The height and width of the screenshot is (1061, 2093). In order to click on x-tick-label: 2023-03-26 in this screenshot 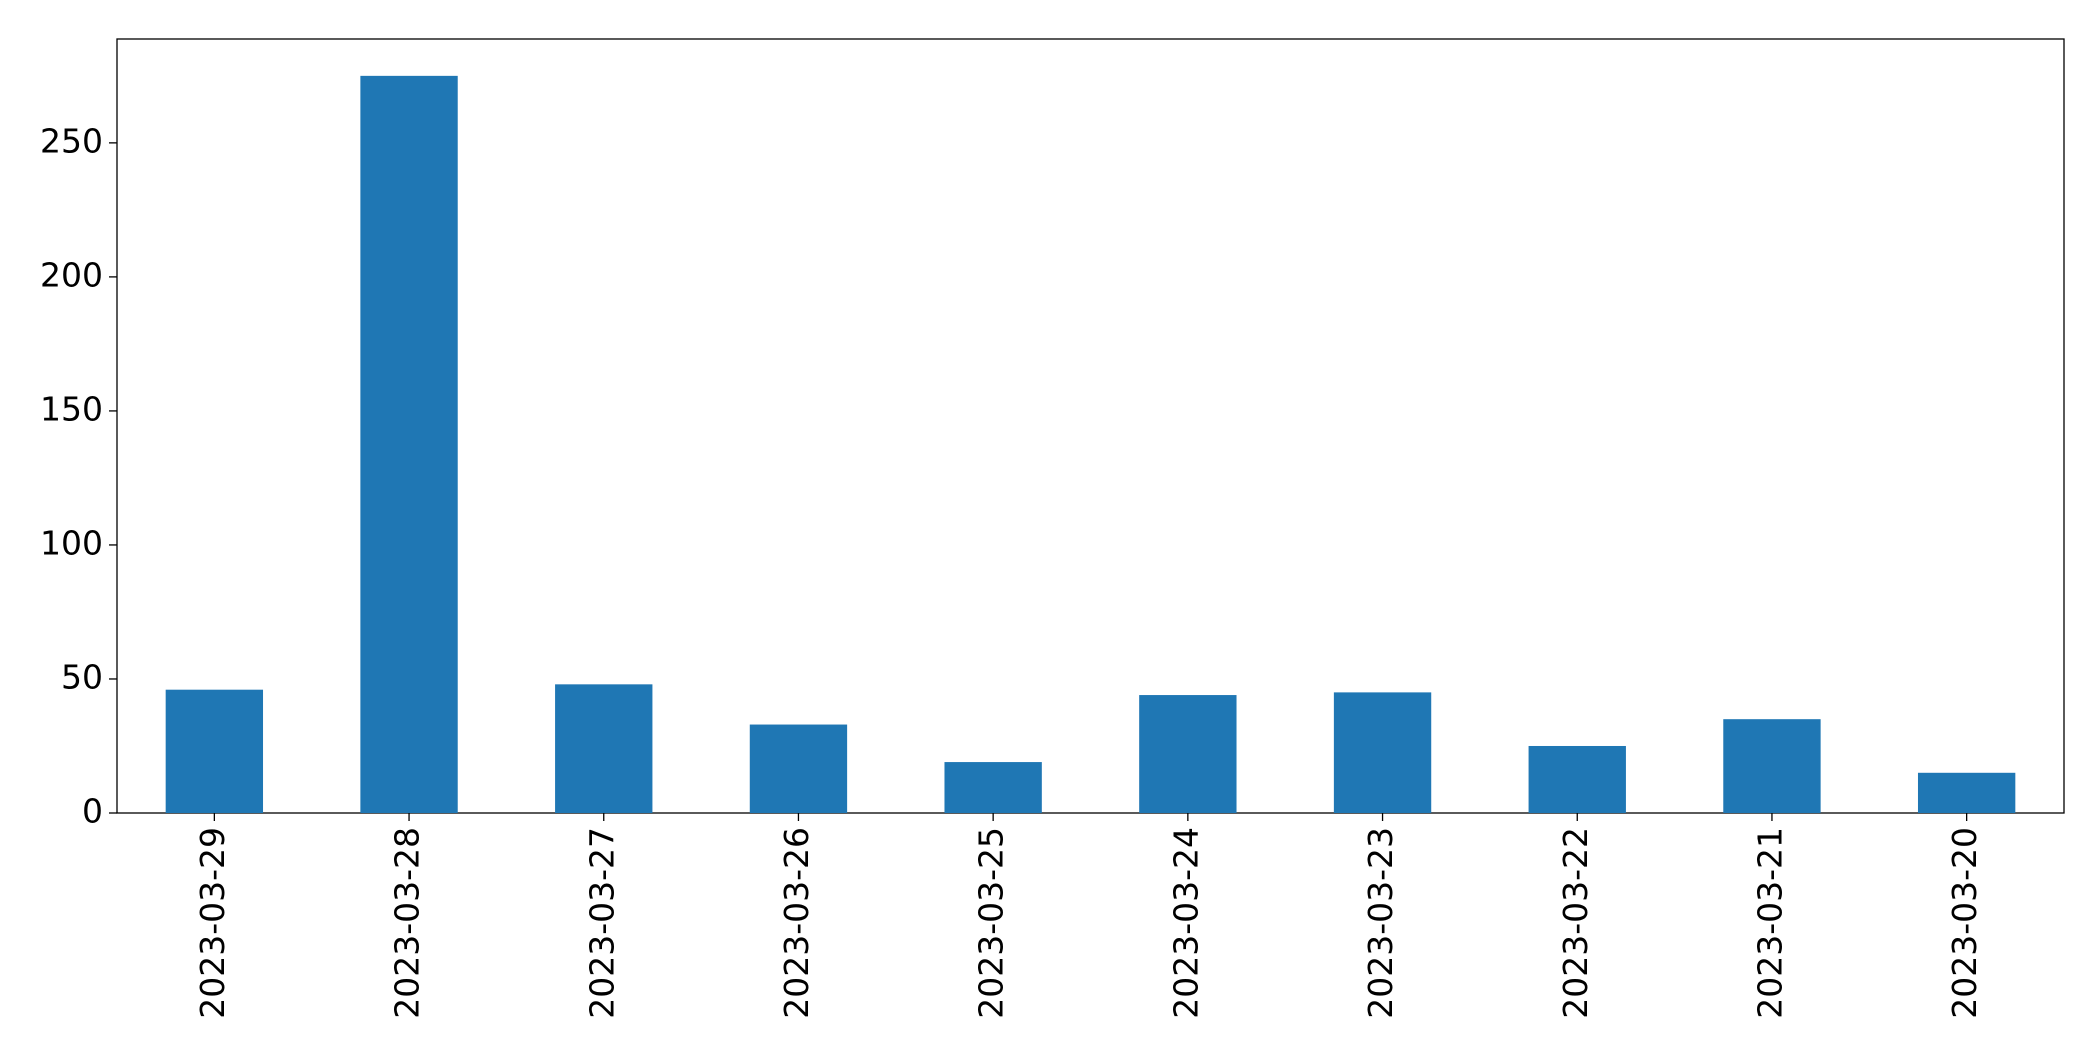, I will do `click(796, 923)`.